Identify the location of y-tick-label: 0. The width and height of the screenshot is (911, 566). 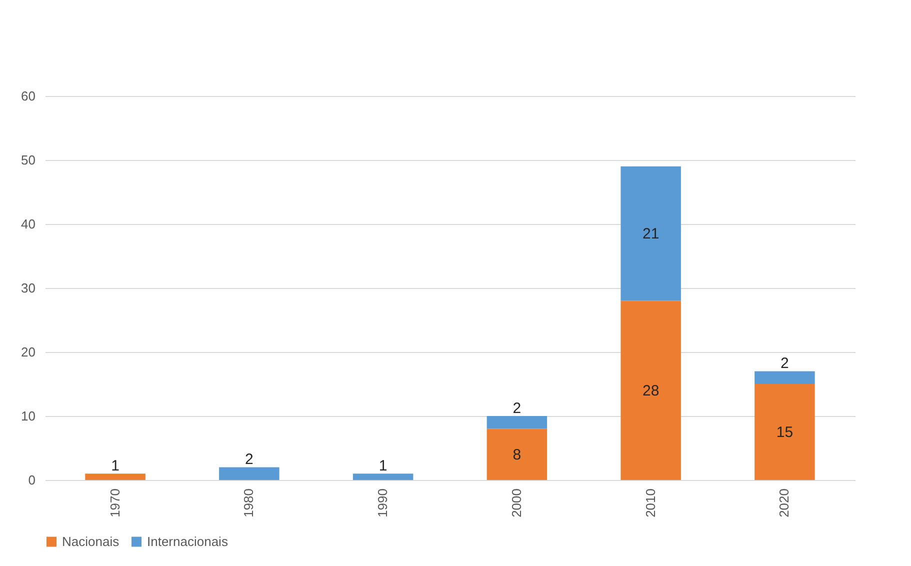
(32, 480).